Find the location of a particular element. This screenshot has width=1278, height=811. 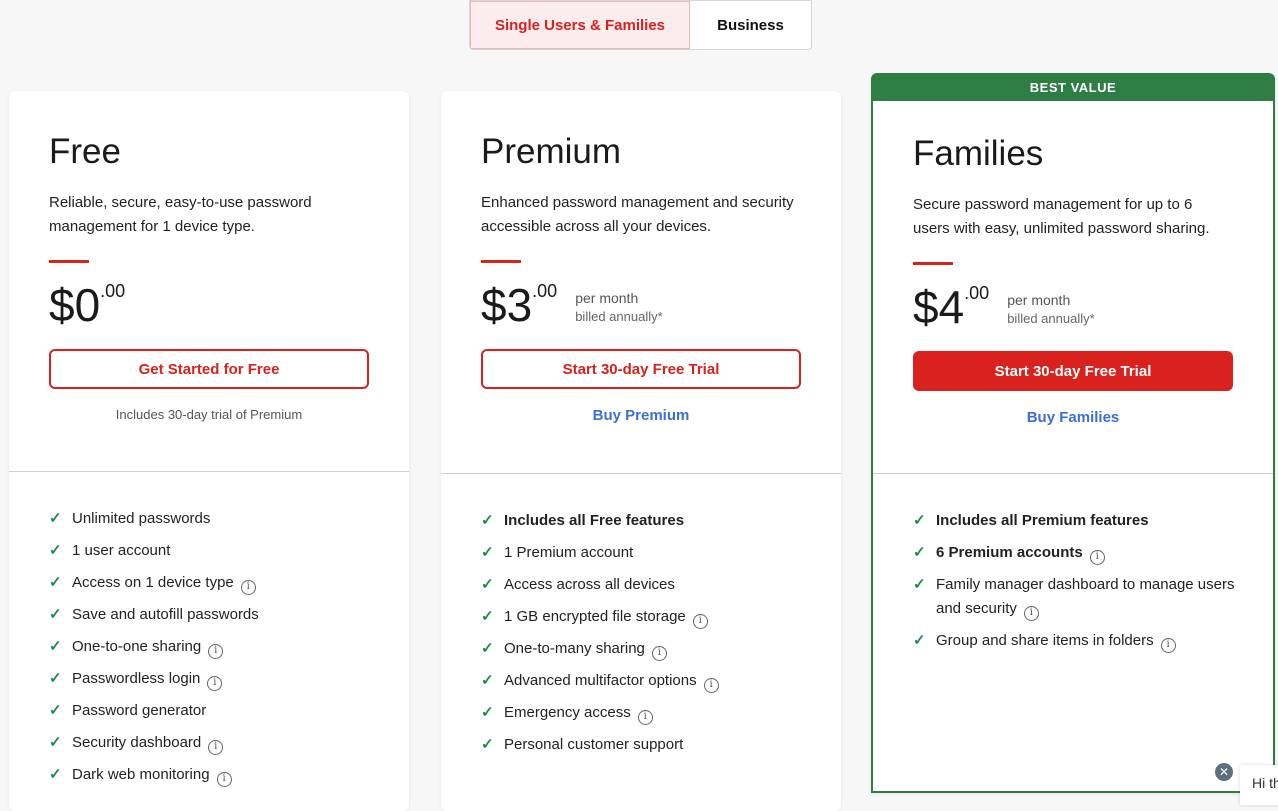

buy-families-link: Buy Families is located at coordinates (1073, 417).